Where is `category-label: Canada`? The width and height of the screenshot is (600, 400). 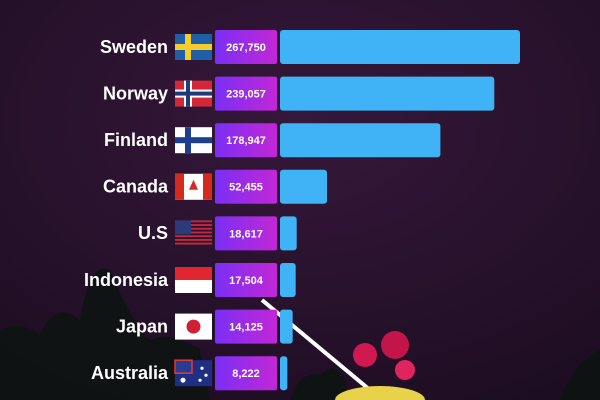
category-label: Canada is located at coordinates (136, 187).